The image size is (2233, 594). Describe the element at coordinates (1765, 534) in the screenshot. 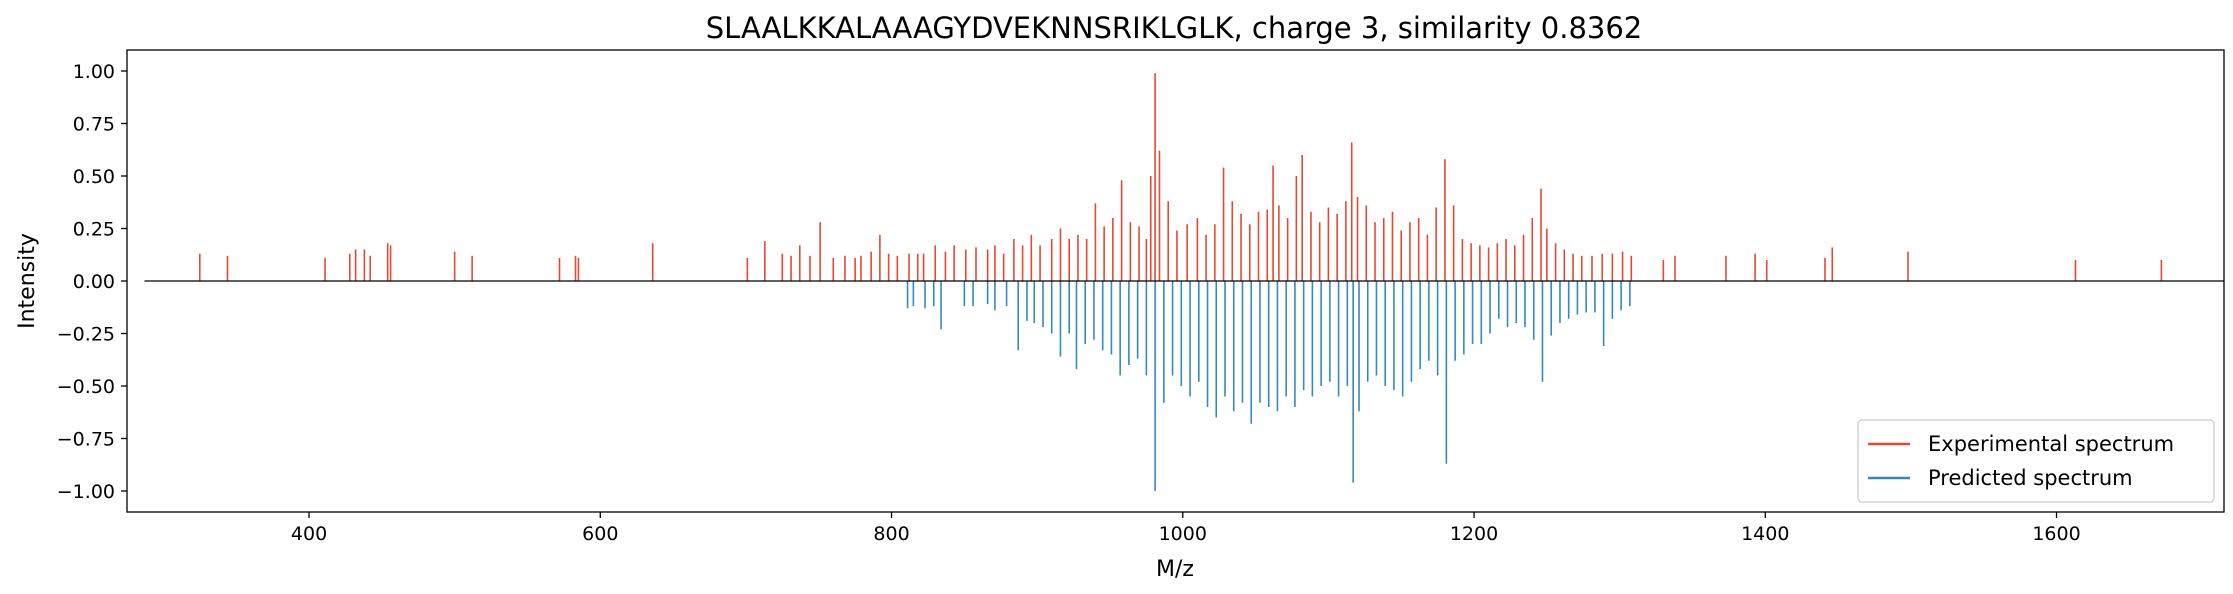

I see `x-tick-label: 1400` at that location.